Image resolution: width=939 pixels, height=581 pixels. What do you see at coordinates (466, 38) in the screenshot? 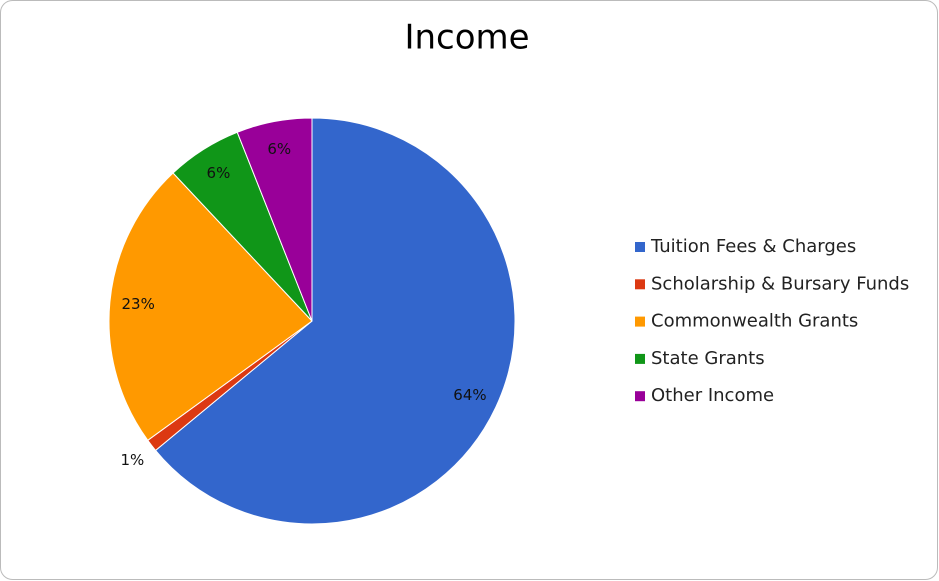
I see `chart-title: Income` at bounding box center [466, 38].